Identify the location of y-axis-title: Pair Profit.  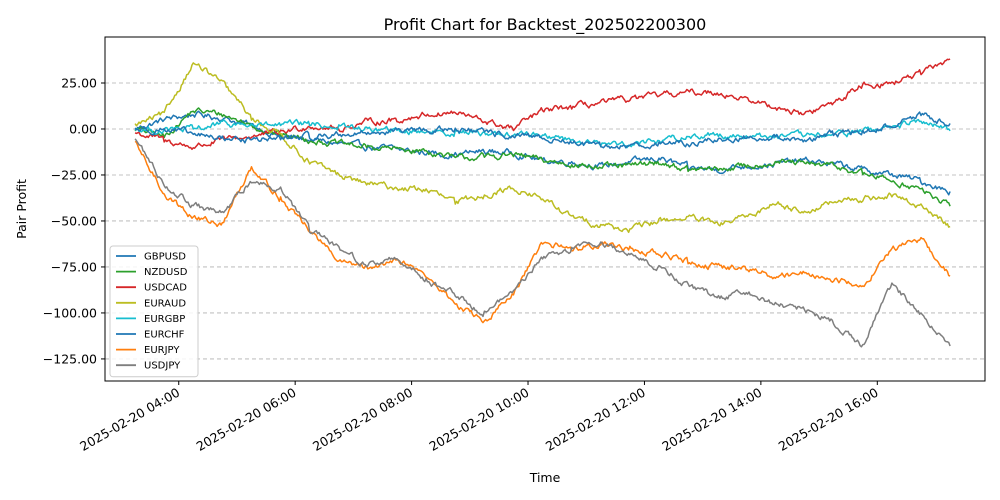
(21, 209).